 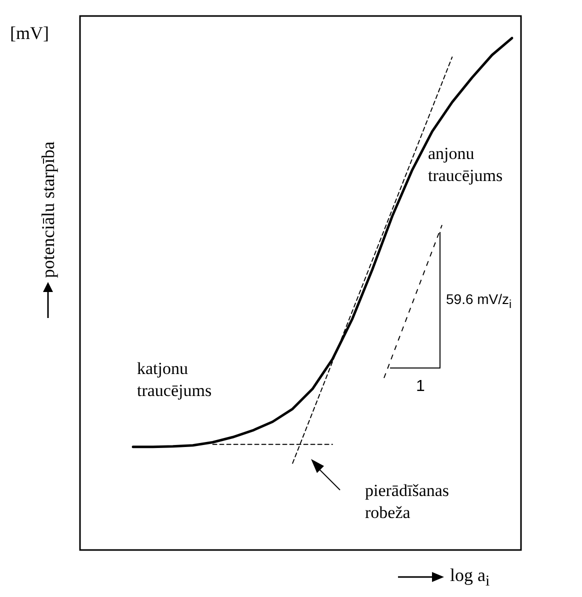 What do you see at coordinates (465, 165) in the screenshot?
I see `annotation: anjonu traucējums` at bounding box center [465, 165].